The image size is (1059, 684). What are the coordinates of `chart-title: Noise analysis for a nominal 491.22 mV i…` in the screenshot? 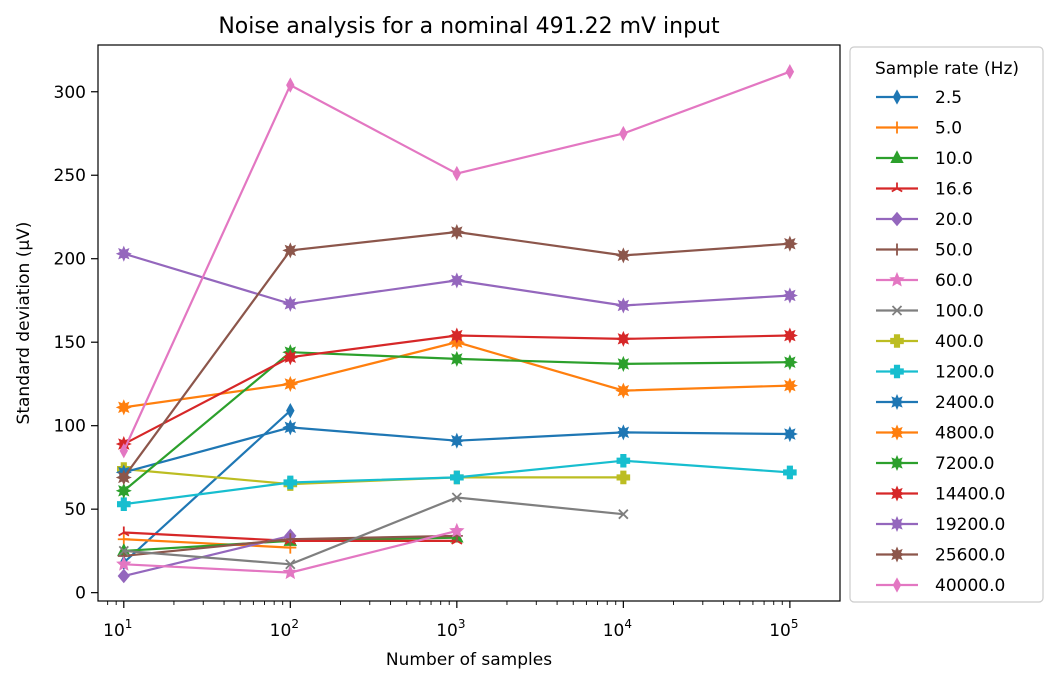 It's located at (469, 26).